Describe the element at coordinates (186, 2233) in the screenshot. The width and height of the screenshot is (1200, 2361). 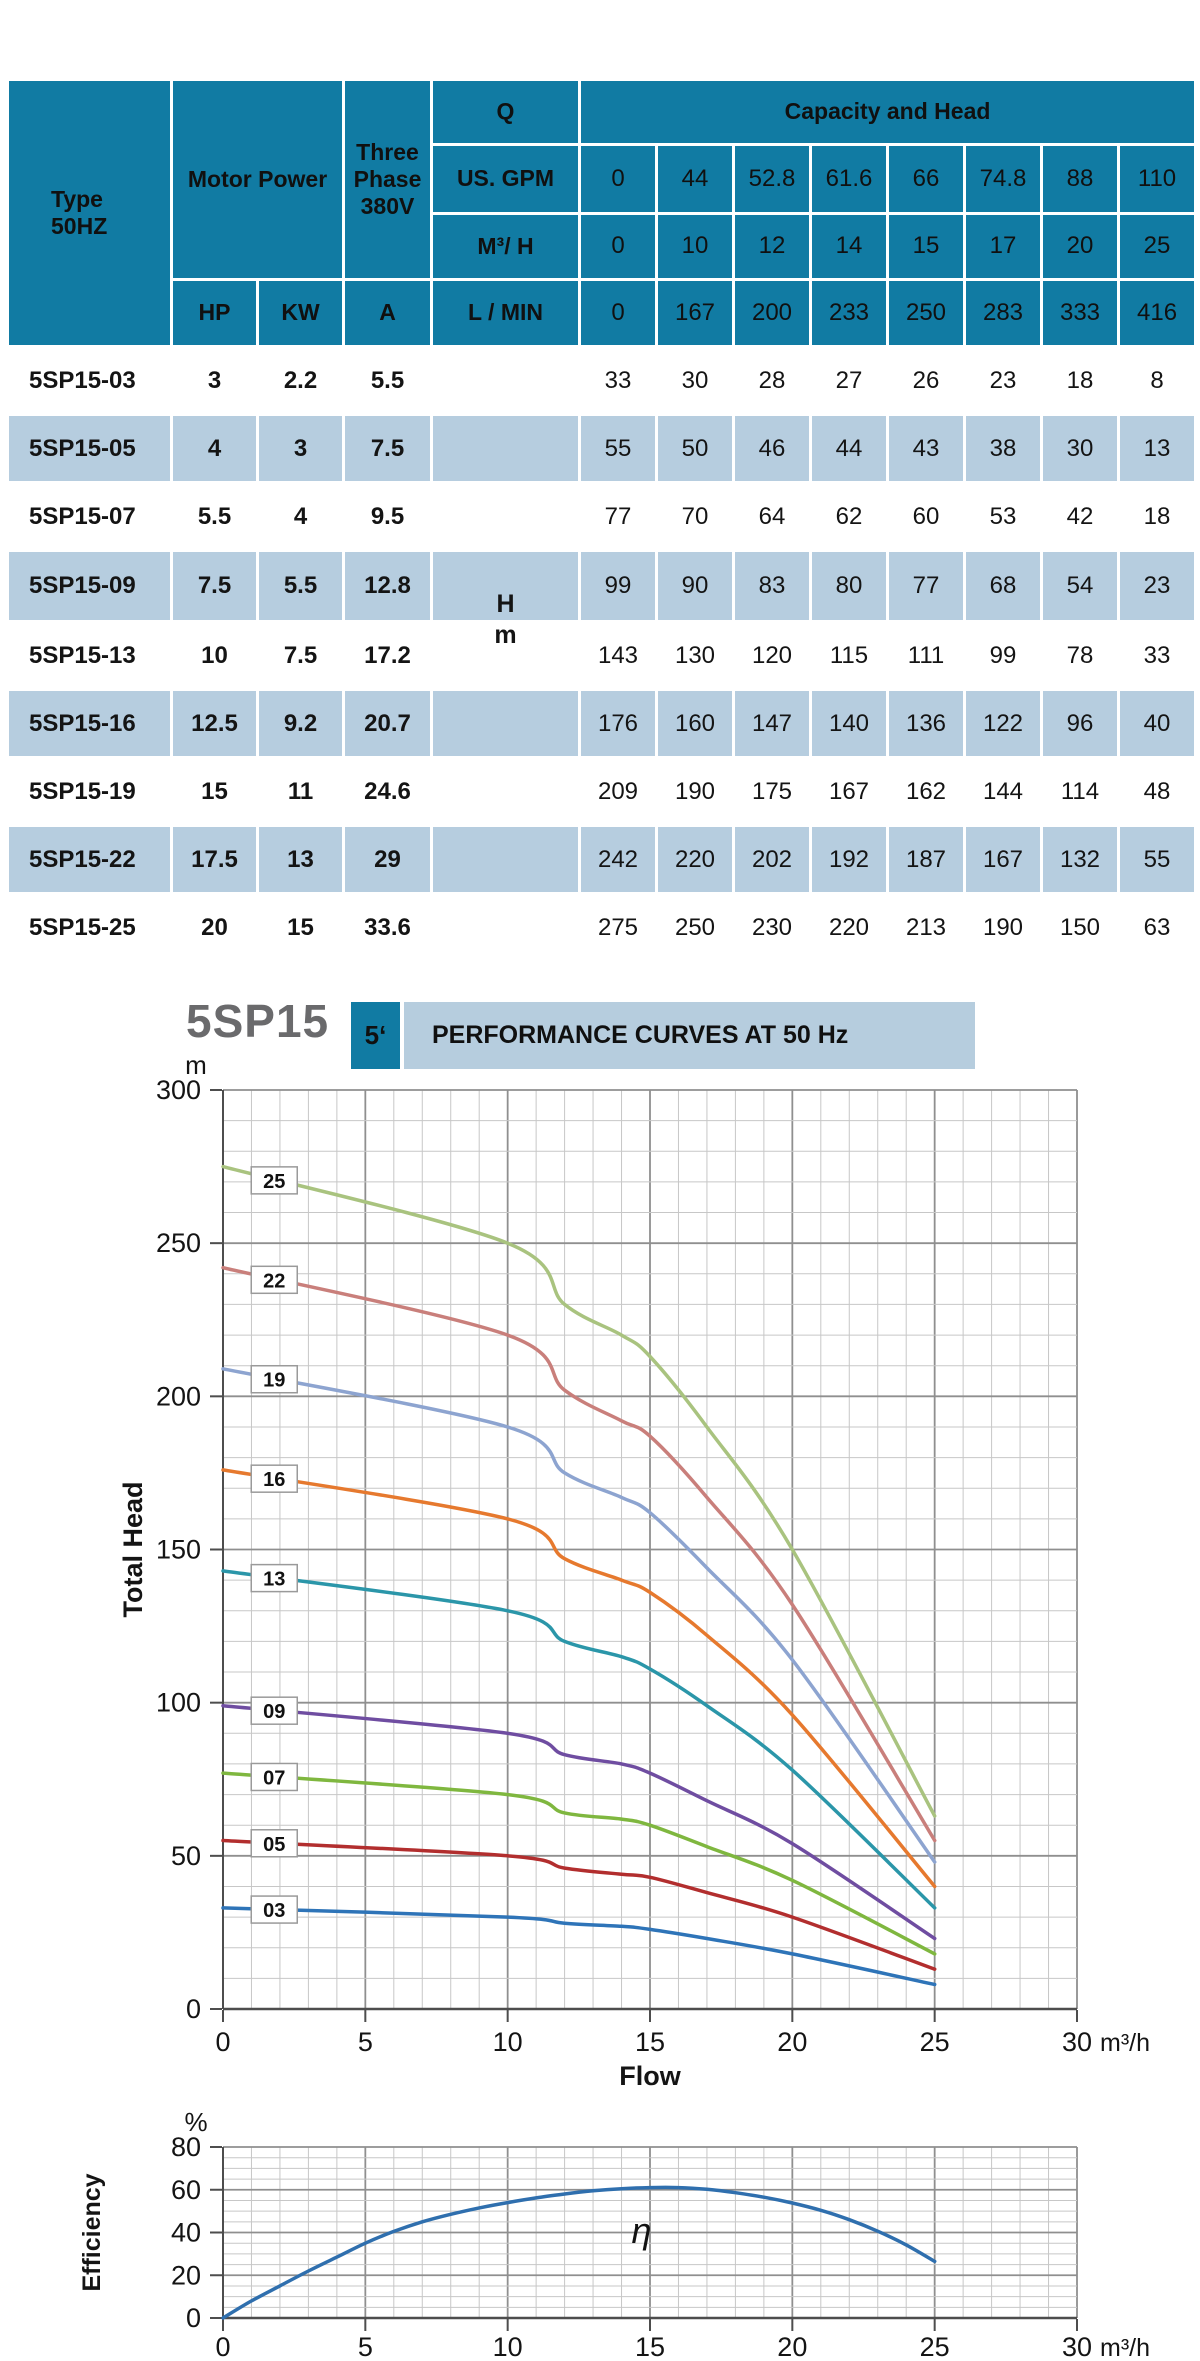
I see `y-tick-label: 40` at that location.